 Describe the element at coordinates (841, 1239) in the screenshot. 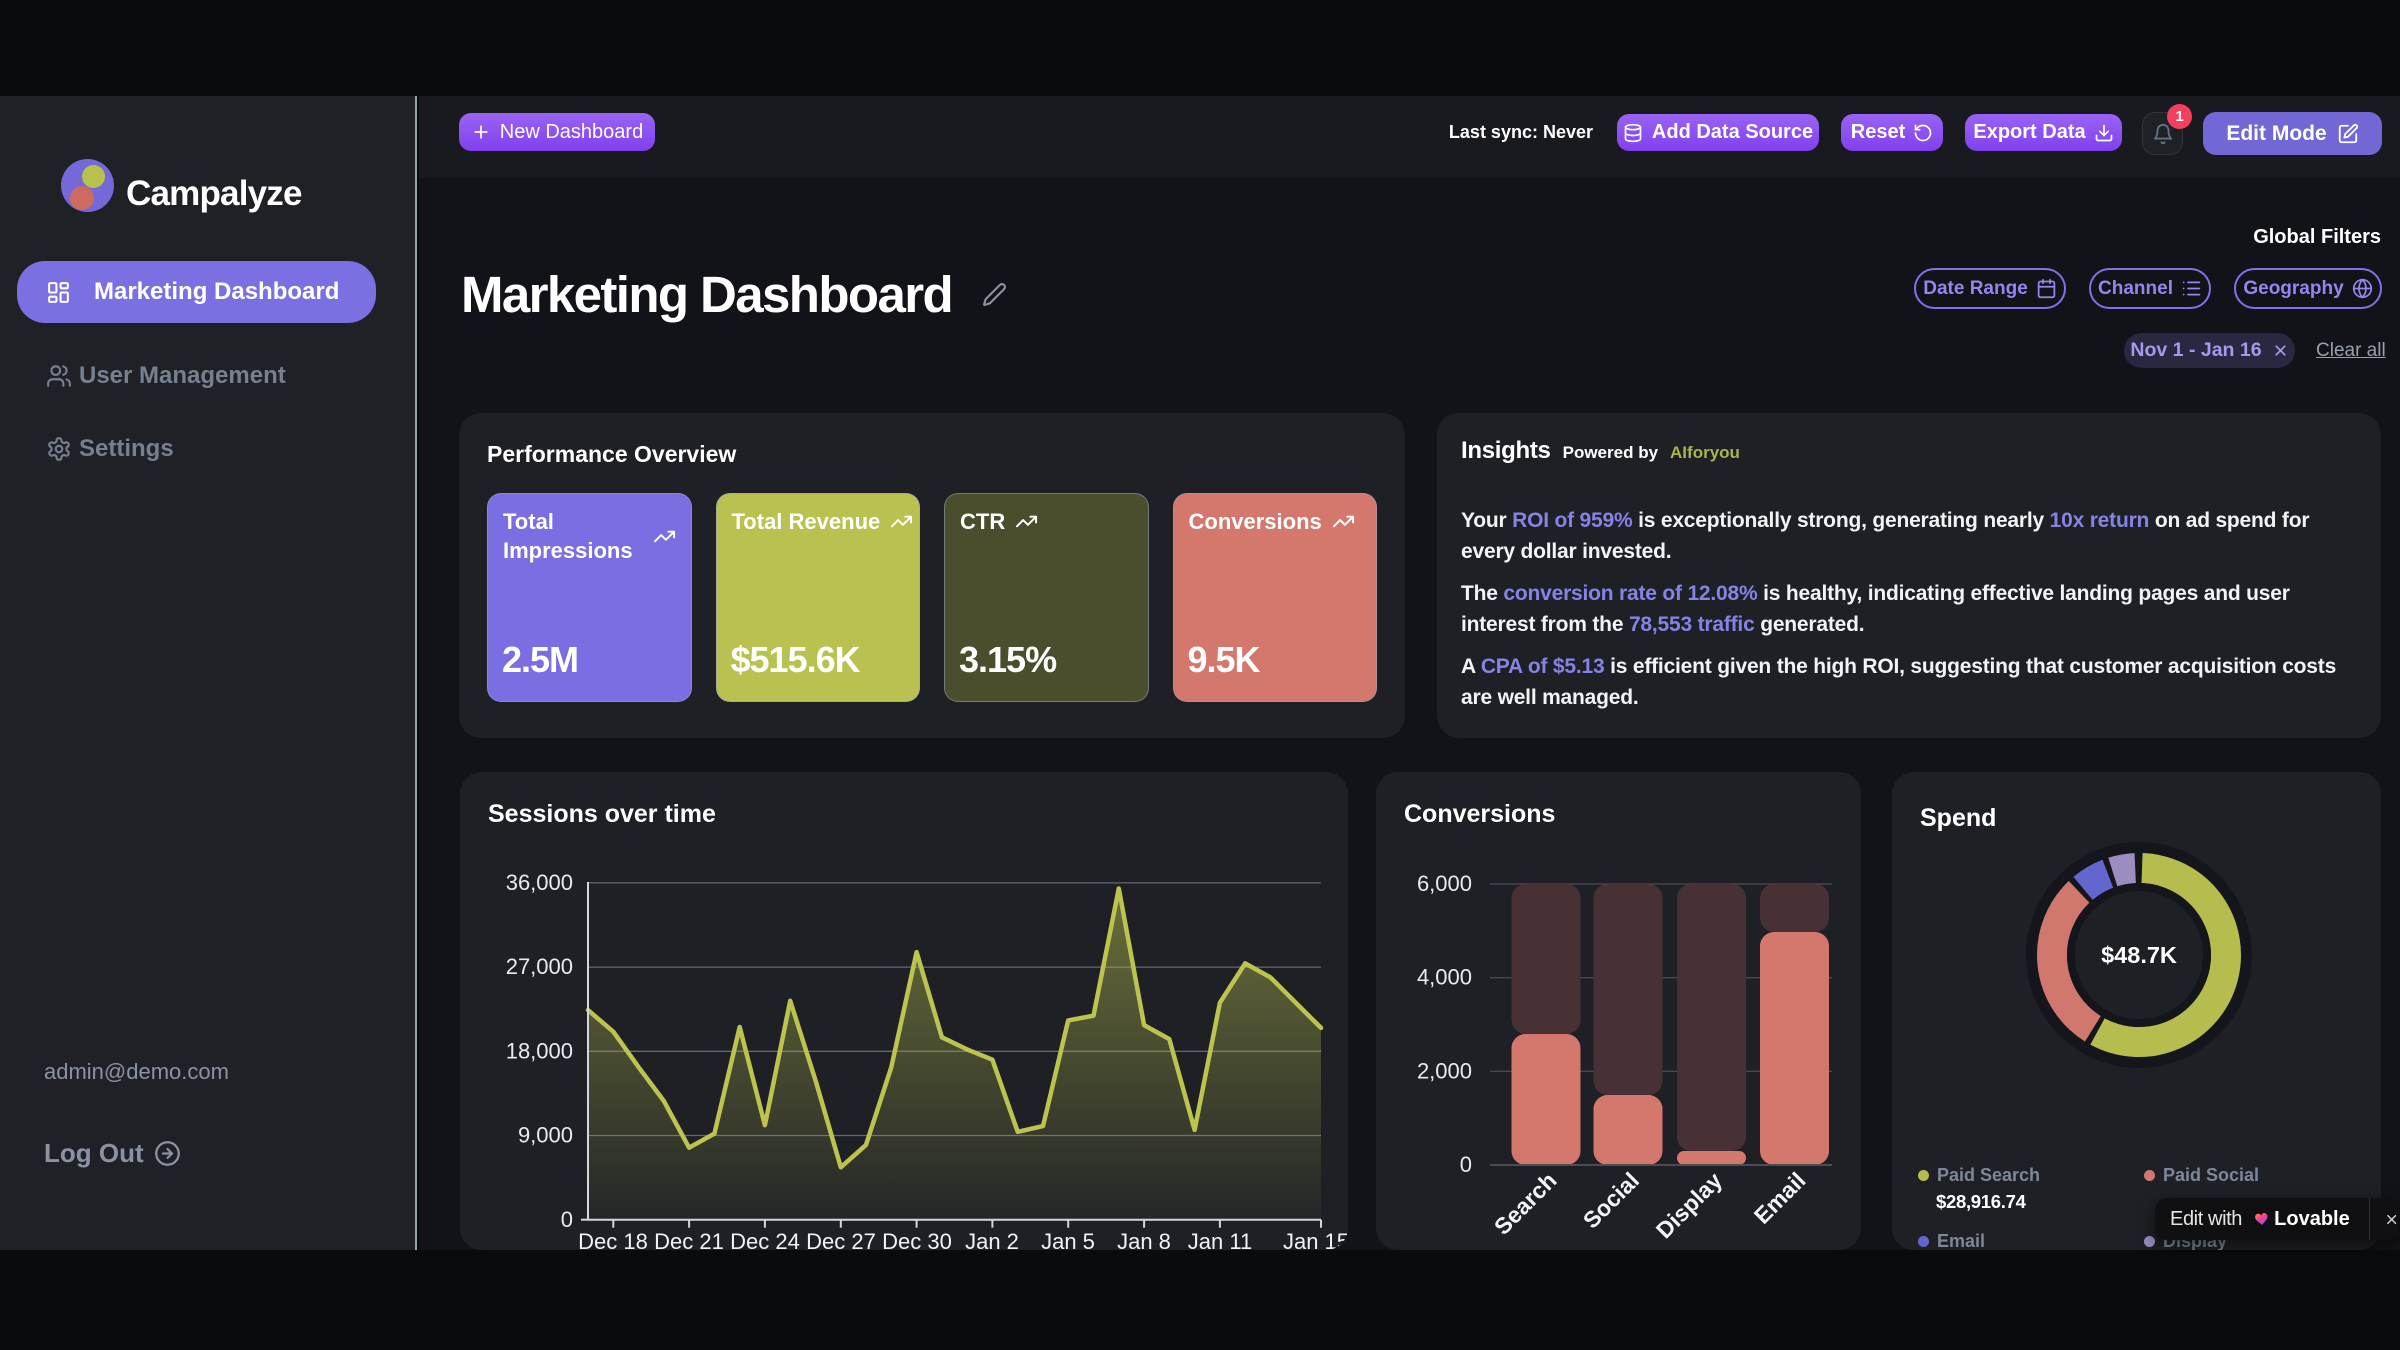

I see `svg-text: Dec 27` at that location.